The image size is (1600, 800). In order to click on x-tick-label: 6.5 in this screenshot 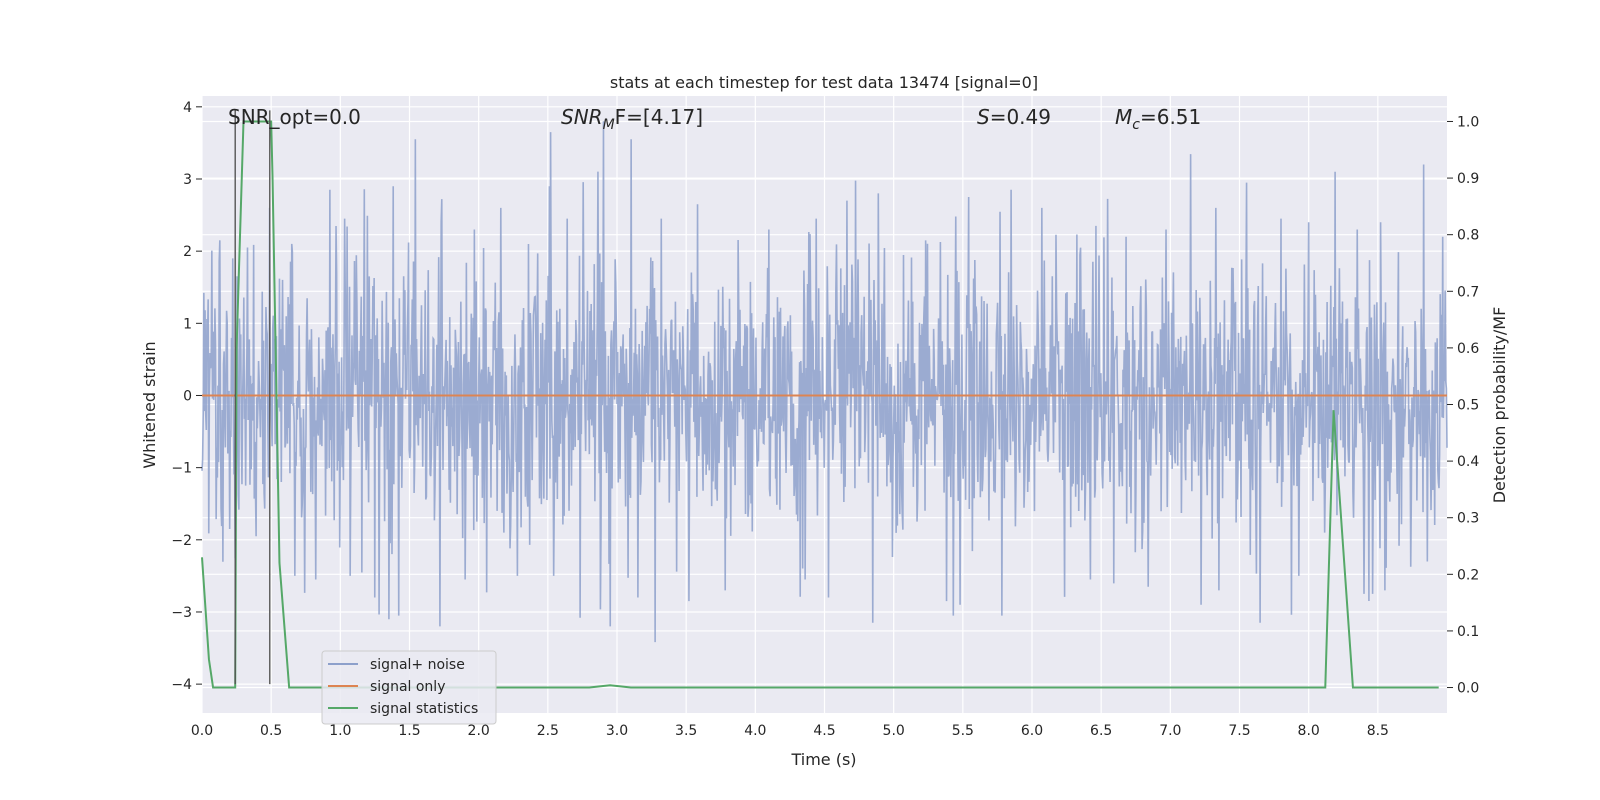, I will do `click(1101, 731)`.